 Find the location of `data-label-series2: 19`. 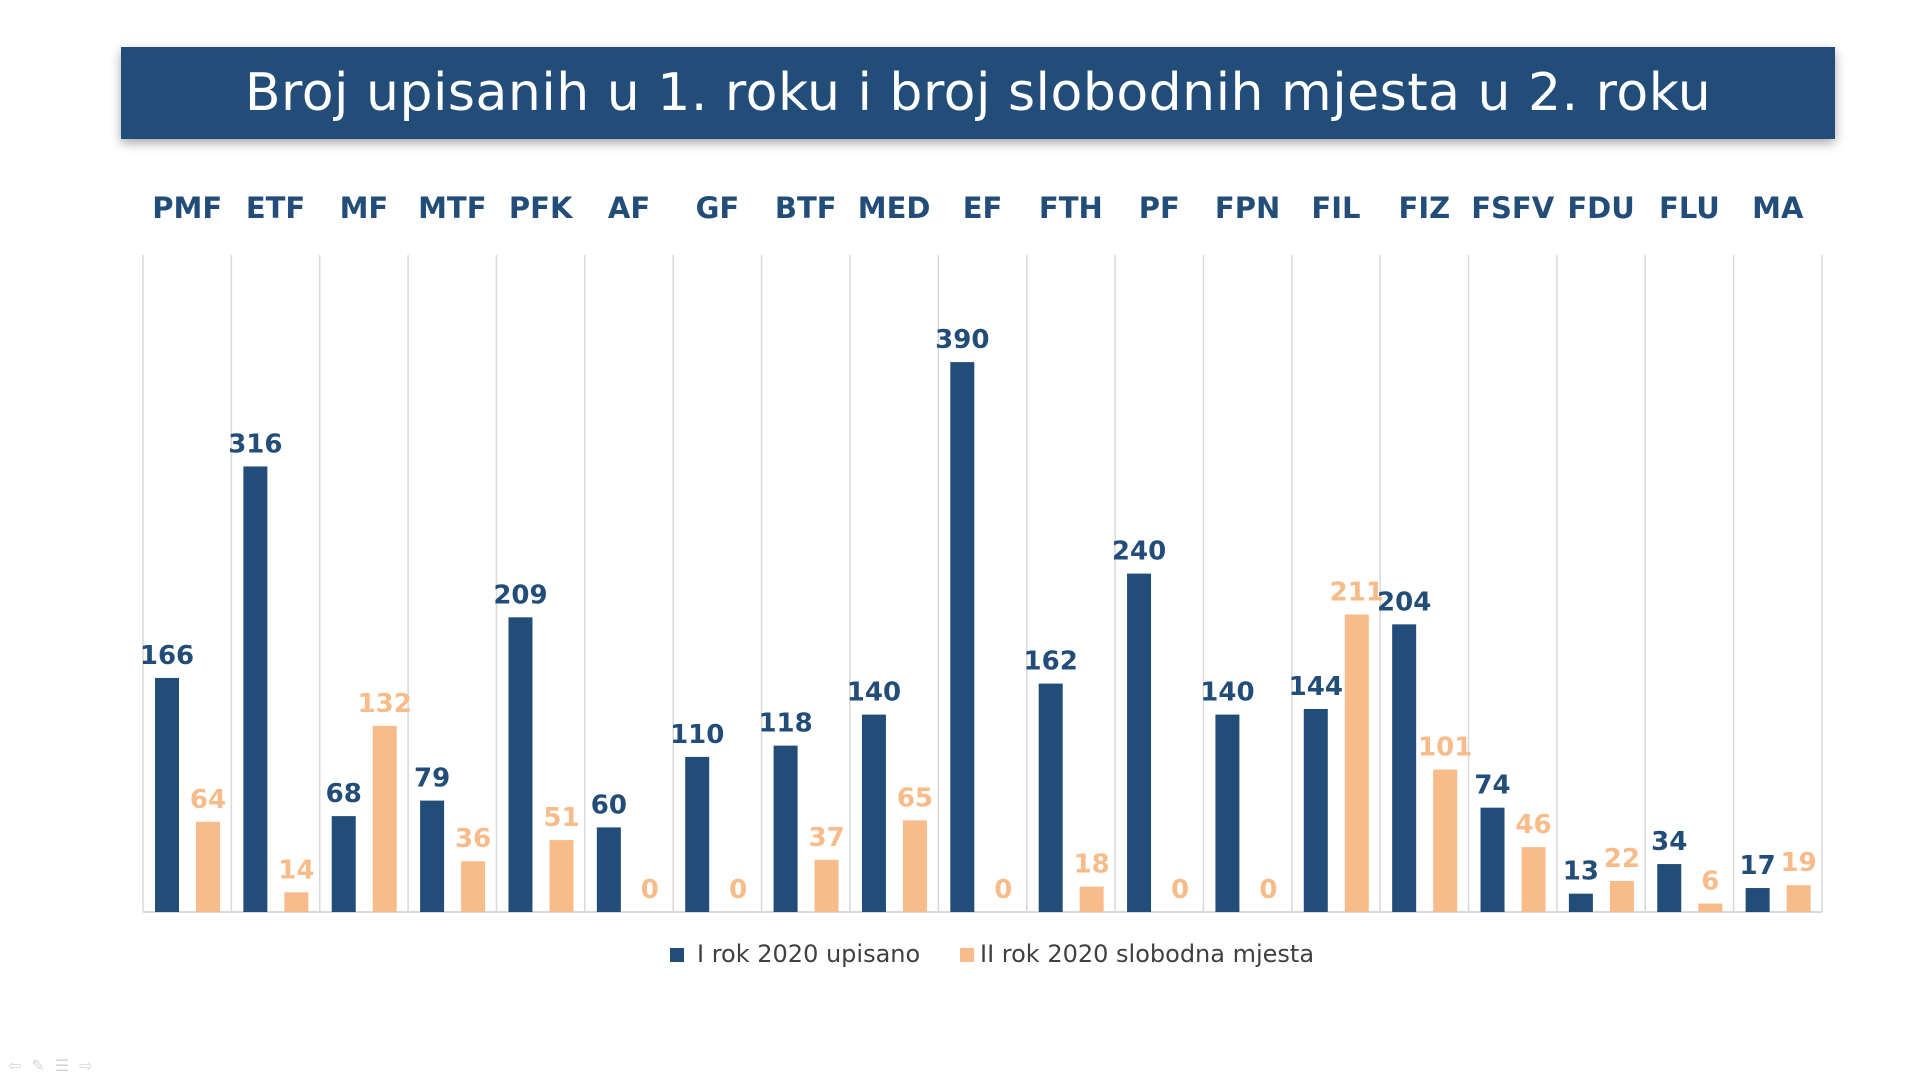

data-label-series2: 19 is located at coordinates (1799, 863).